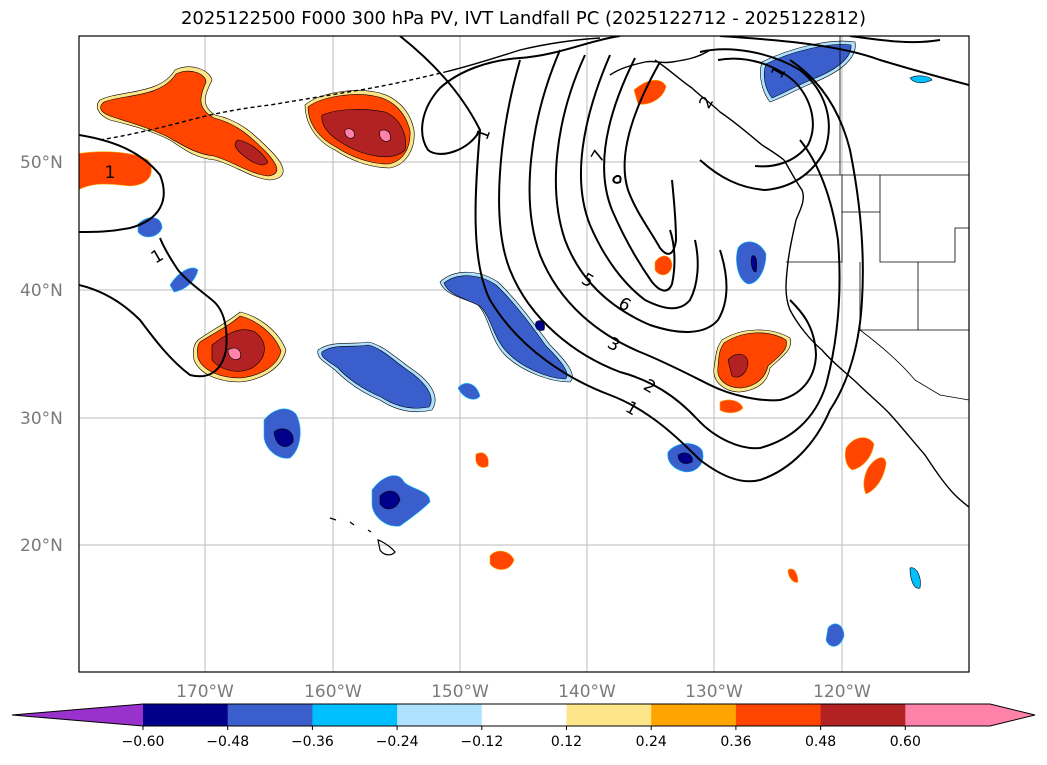  Describe the element at coordinates (877, 218) in the screenshot. I see `political-borders` at that location.